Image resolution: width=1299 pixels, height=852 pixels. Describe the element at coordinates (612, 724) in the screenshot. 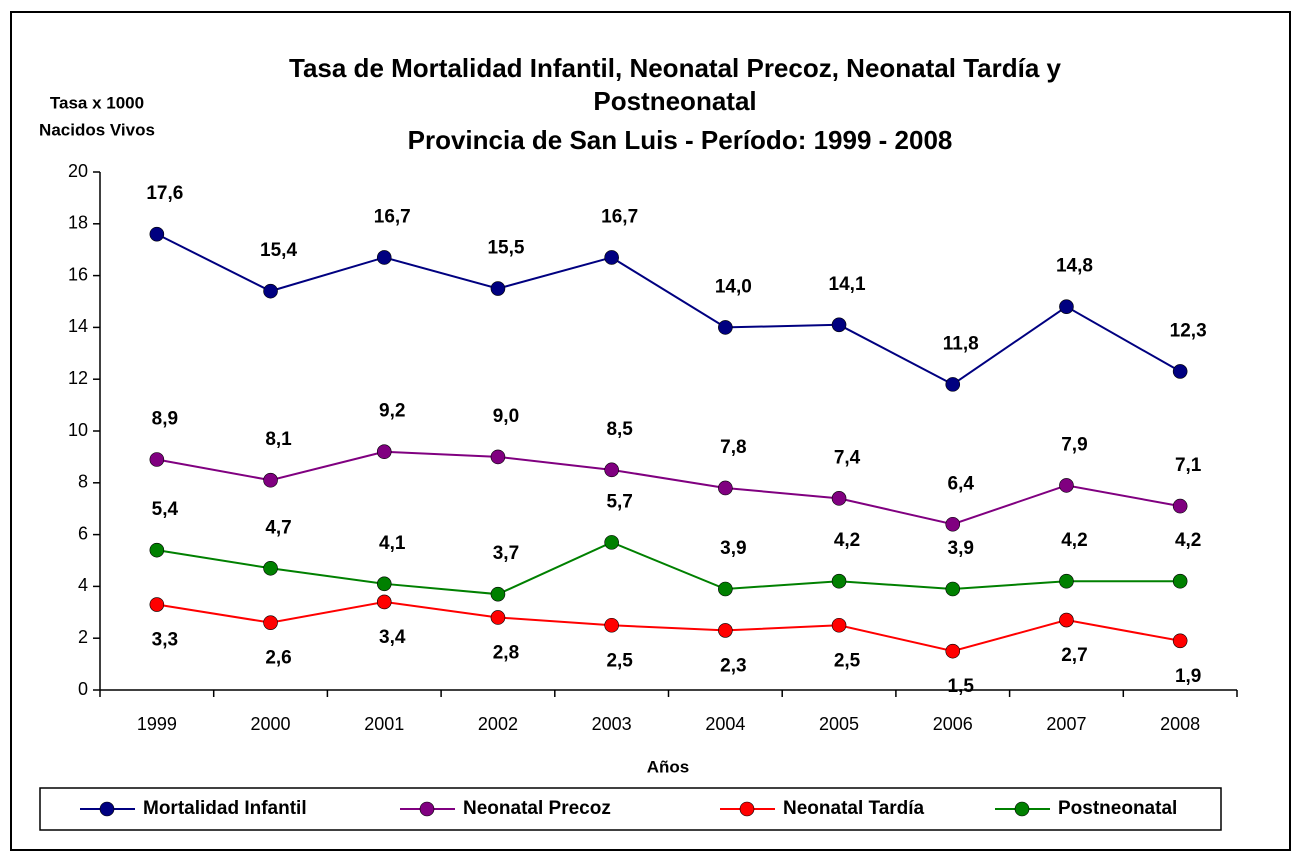

I see `x-tick-label: 2003` at that location.